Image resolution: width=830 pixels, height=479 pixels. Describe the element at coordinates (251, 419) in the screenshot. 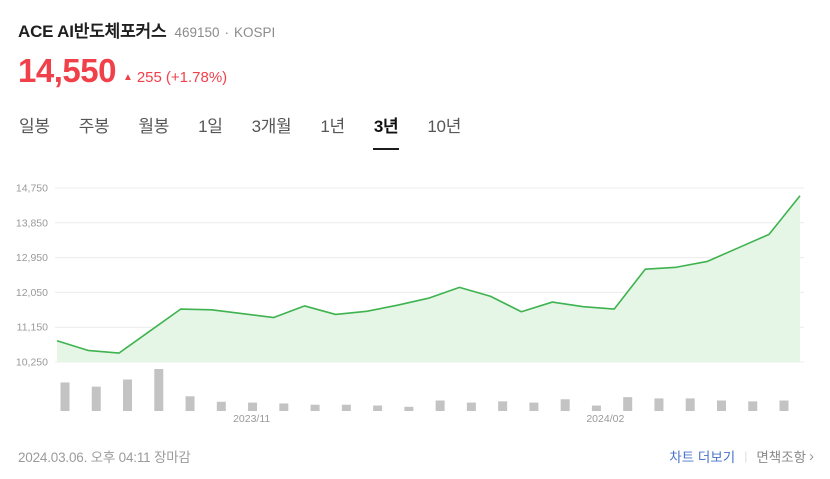

I see `svg-text: 2023/11` at that location.